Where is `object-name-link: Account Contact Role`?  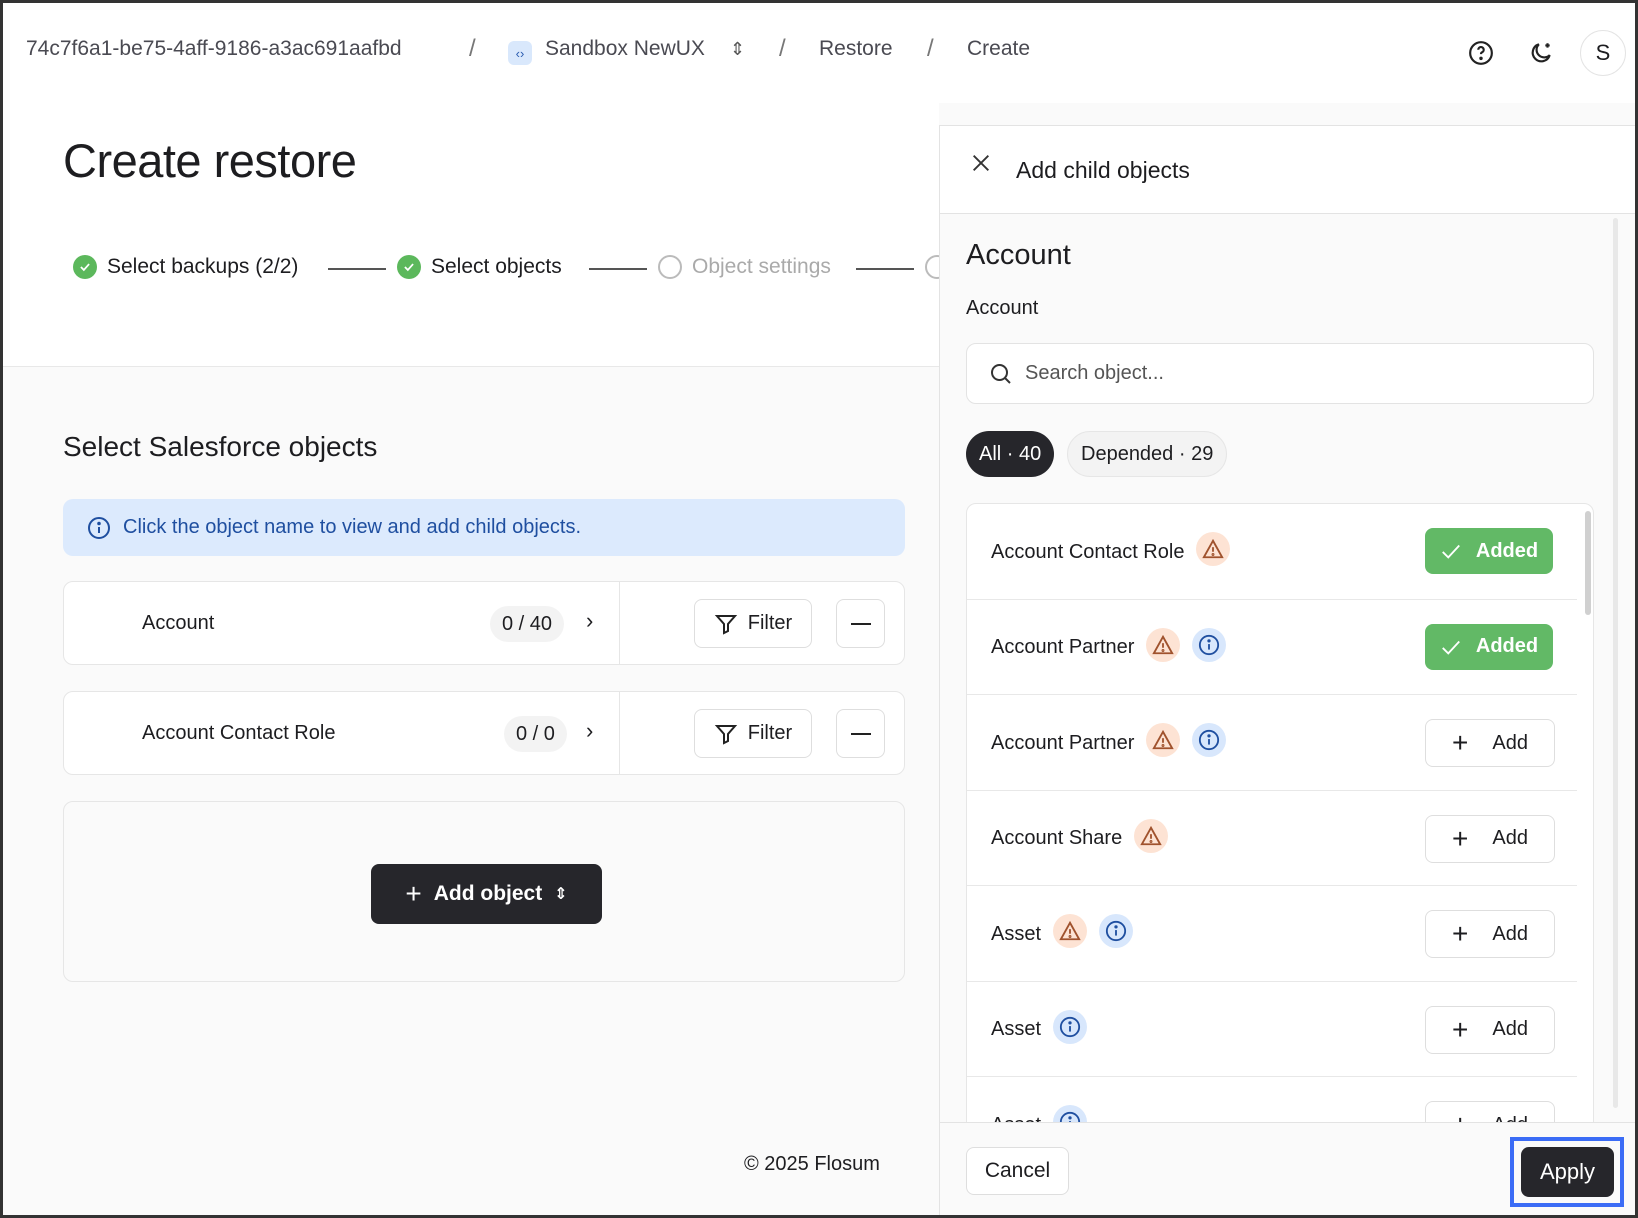 object-name-link: Account Contact Role is located at coordinates (239, 733).